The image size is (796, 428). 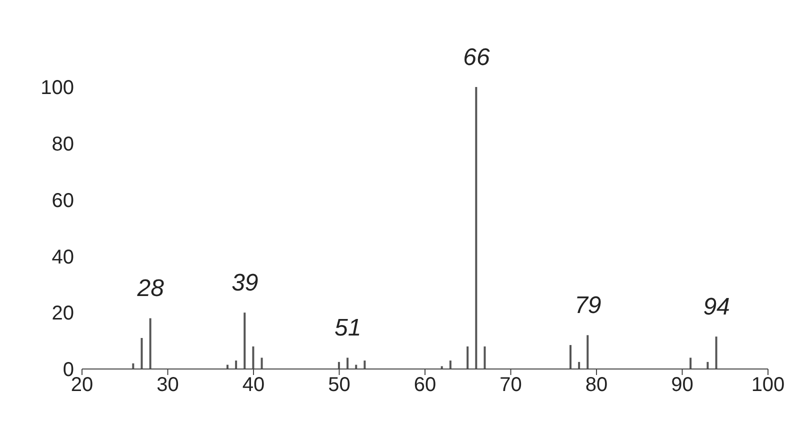 I want to click on x-tick-label: 90, so click(x=682, y=385).